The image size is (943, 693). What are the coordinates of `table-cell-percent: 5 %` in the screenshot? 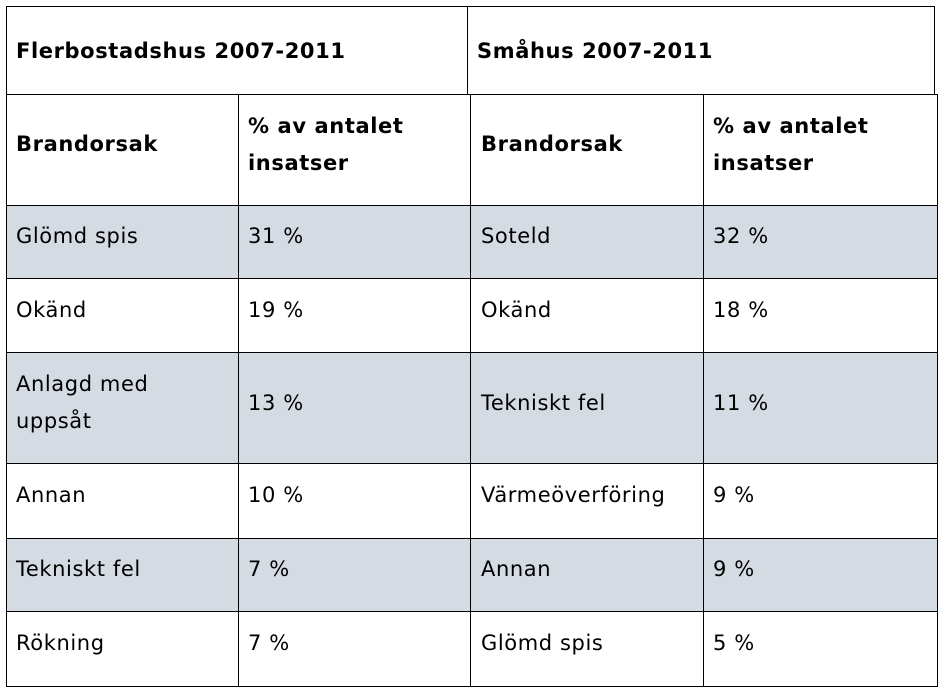 It's located at (734, 643).